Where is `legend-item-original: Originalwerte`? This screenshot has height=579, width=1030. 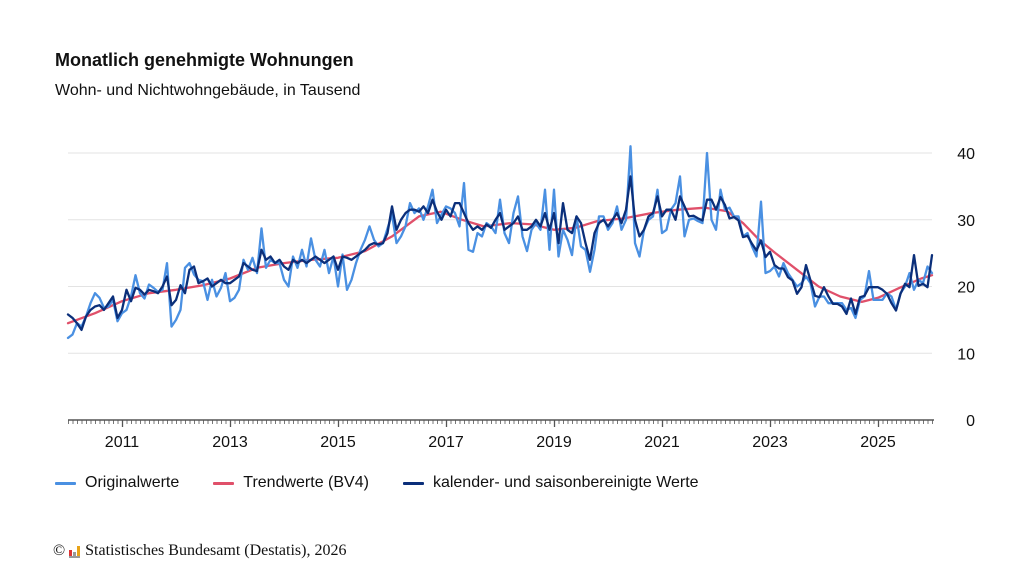
legend-item-original: Originalwerte is located at coordinates (117, 483).